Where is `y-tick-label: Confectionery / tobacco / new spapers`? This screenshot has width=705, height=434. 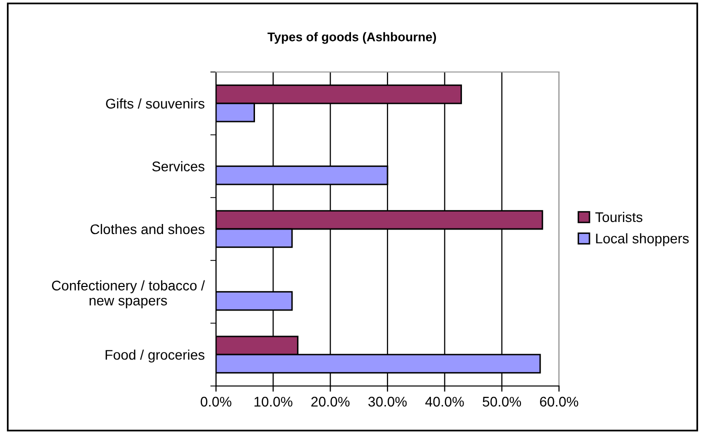 y-tick-label: Confectionery / tobacco / new spapers is located at coordinates (128, 294).